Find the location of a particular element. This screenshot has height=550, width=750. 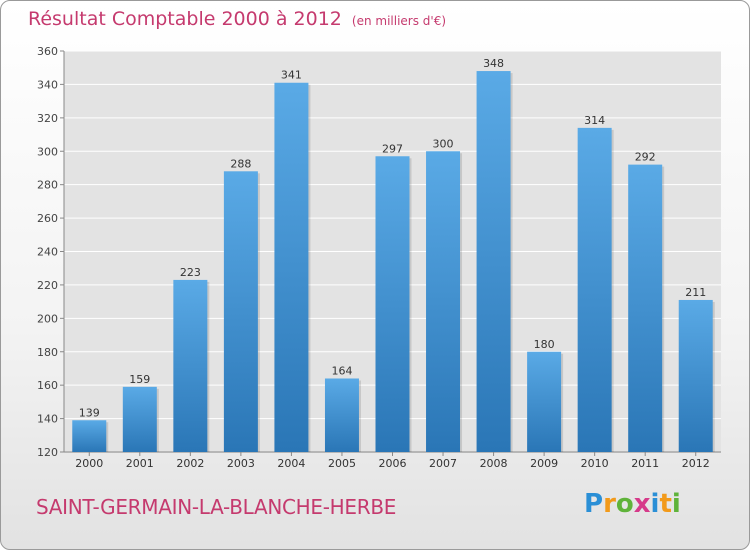

logo-letter: r is located at coordinates (609, 504).